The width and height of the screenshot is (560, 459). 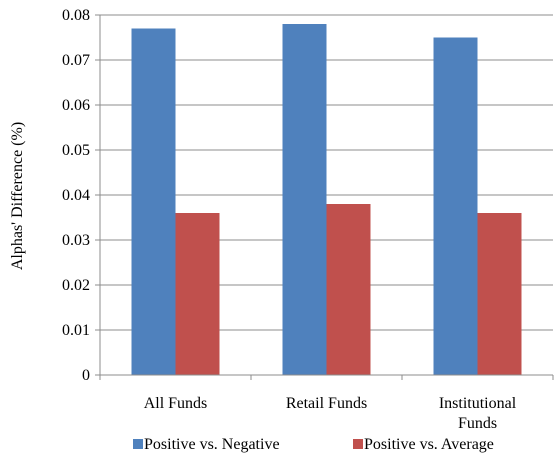 I want to click on y-tick-label: 0.04, so click(x=76, y=195).